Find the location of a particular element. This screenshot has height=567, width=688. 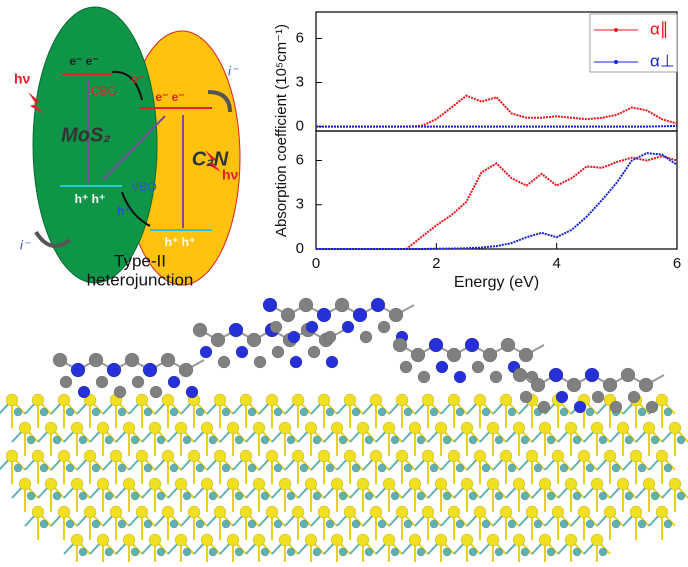

y-tick-label: 3 is located at coordinates (300, 204).